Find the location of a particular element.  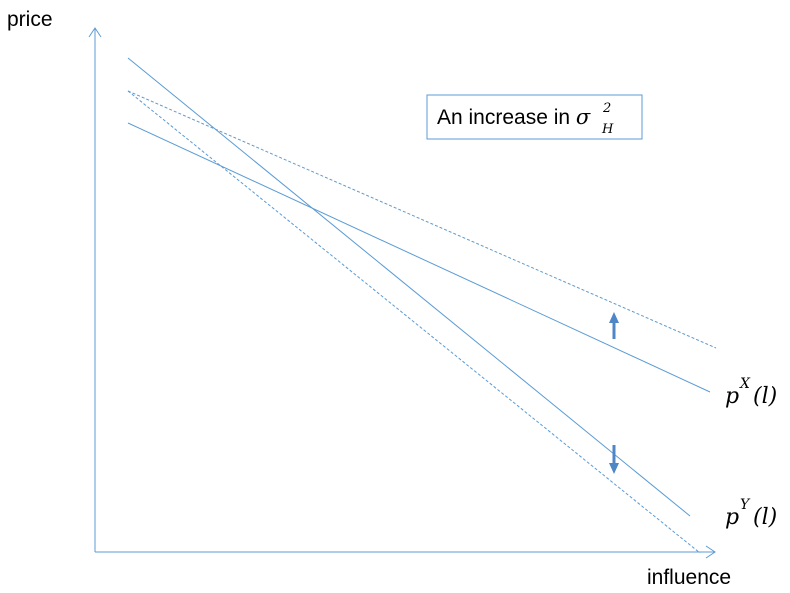

x-axis-arrowhead is located at coordinates (710, 552).